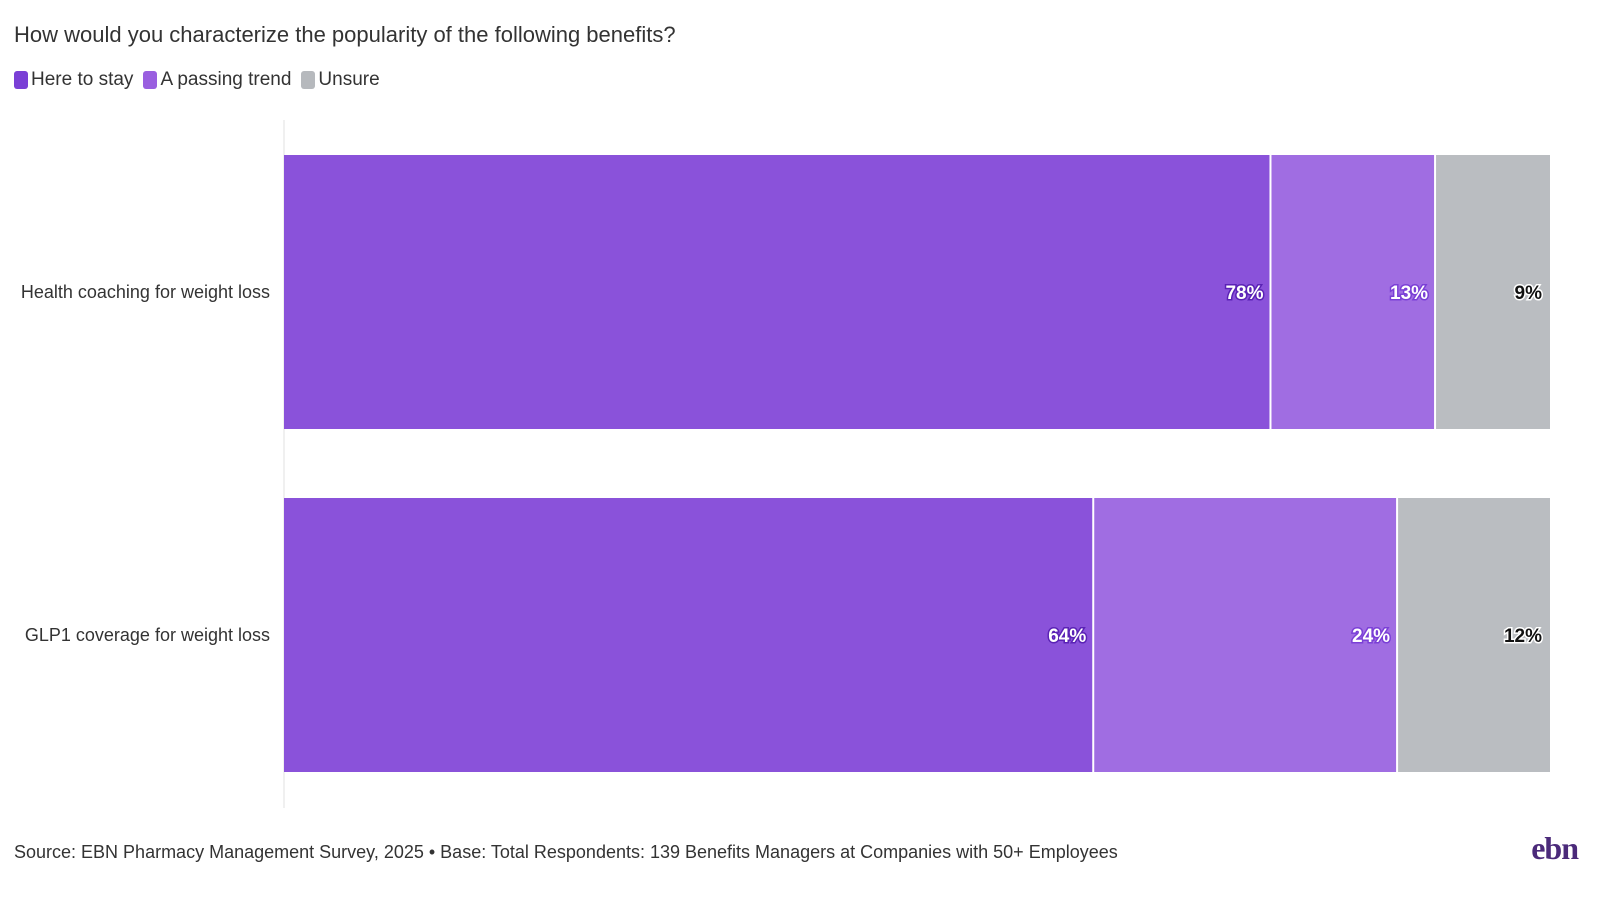 This screenshot has width=1600, height=900. What do you see at coordinates (82, 79) in the screenshot?
I see `legend-label-here-to-stay: Here to stay` at bounding box center [82, 79].